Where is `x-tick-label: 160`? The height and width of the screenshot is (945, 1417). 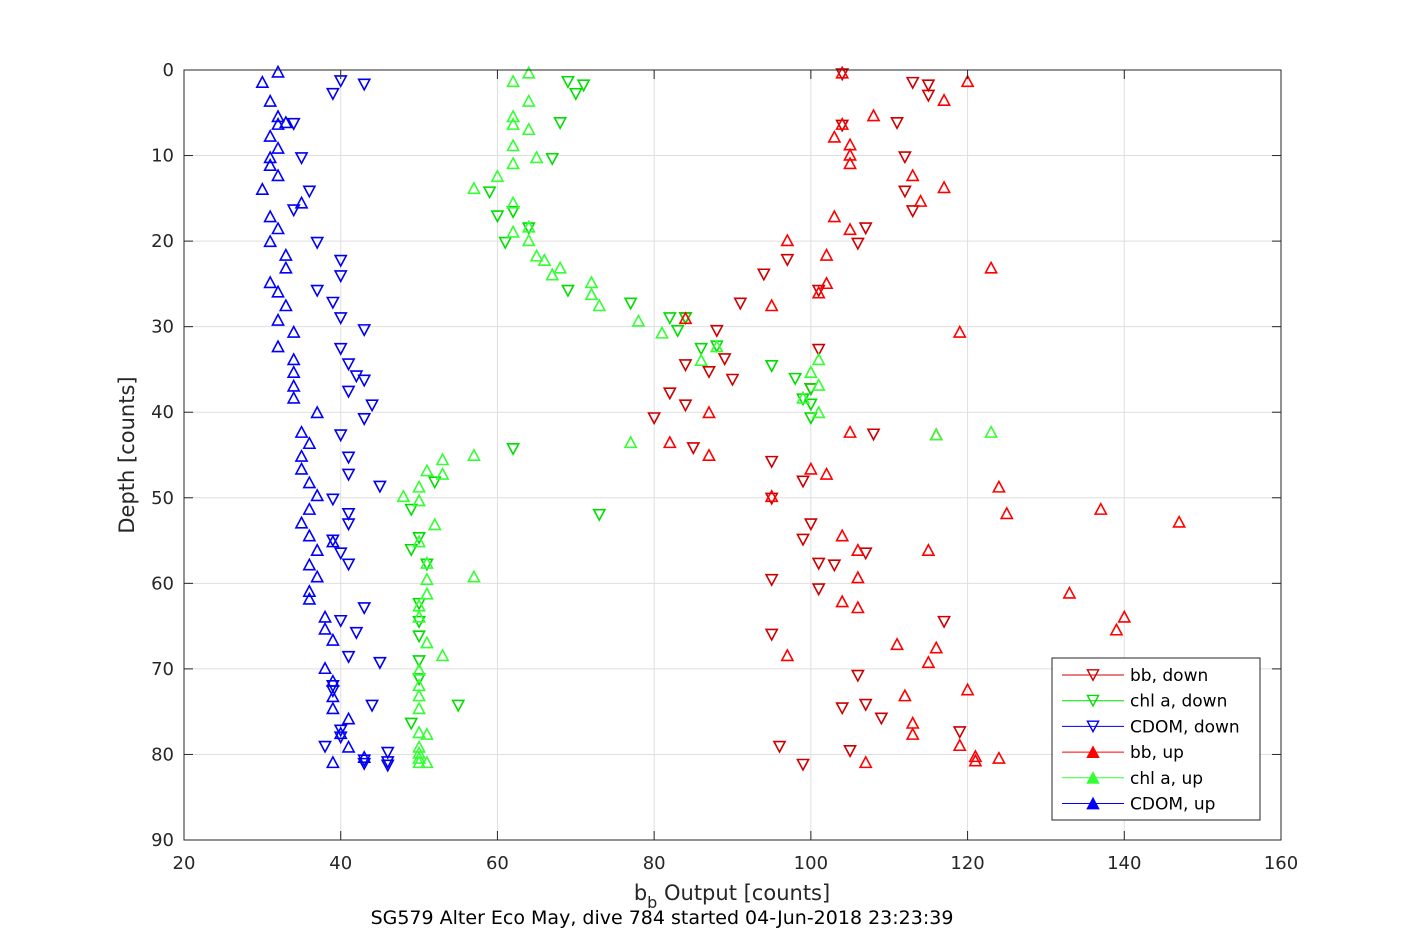 x-tick-label: 160 is located at coordinates (1281, 863).